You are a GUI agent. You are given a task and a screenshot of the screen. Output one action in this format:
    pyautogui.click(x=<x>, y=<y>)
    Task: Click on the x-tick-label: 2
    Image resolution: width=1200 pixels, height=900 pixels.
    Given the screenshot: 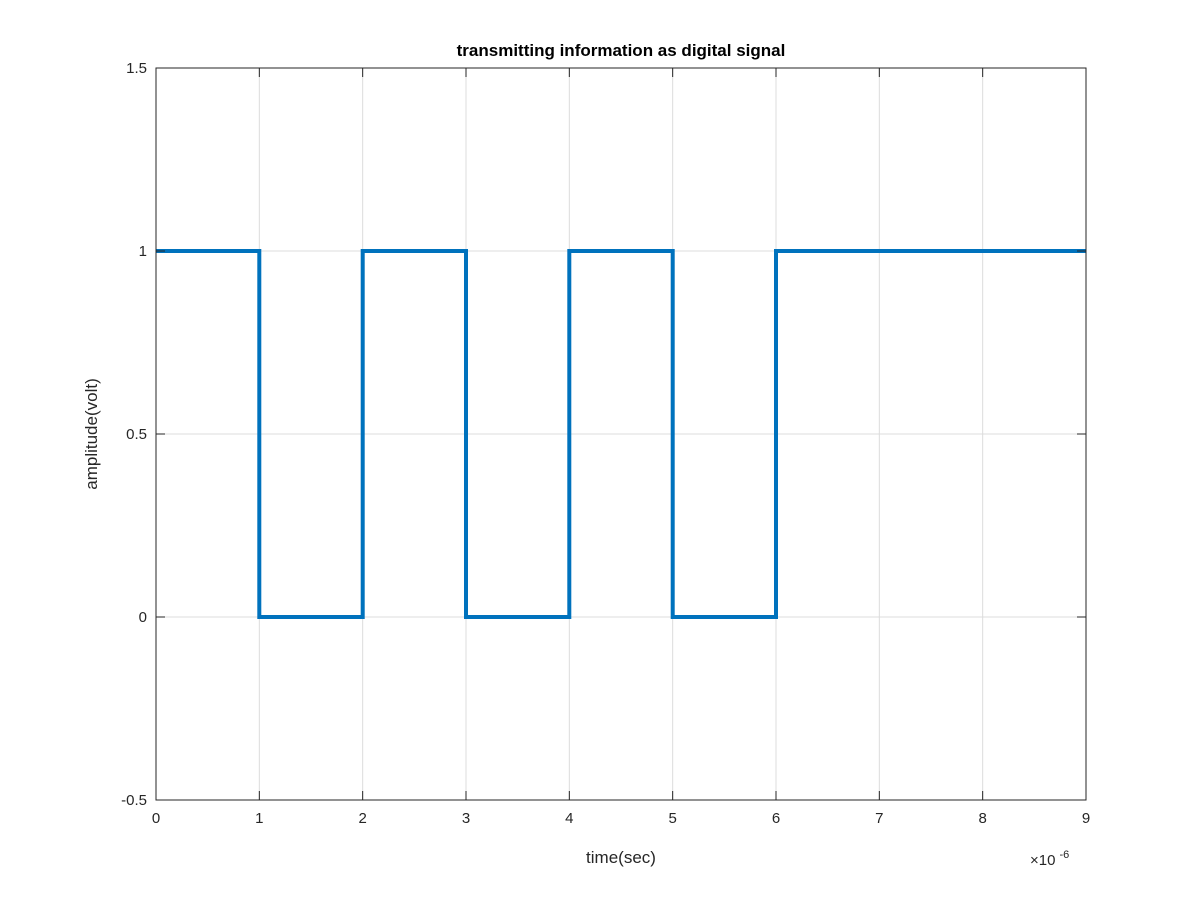 What is the action you would take?
    pyautogui.click(x=362, y=818)
    